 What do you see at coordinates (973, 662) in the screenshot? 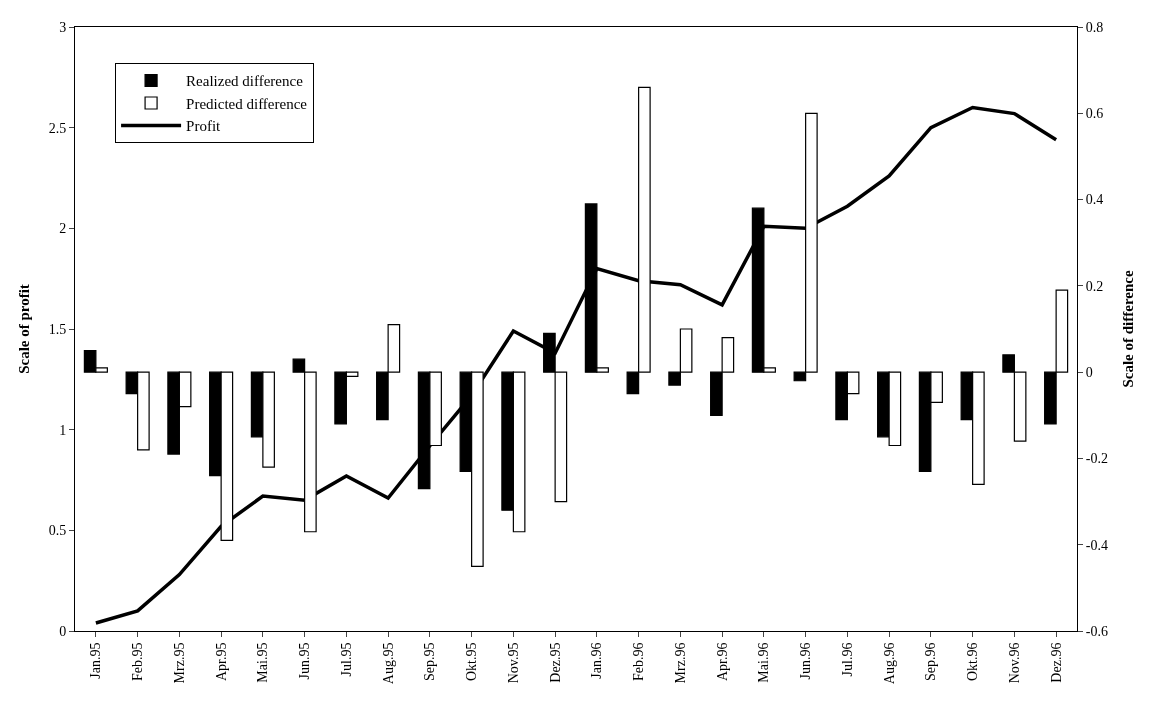
I see `x-tick-label: Okt.96` at bounding box center [973, 662].